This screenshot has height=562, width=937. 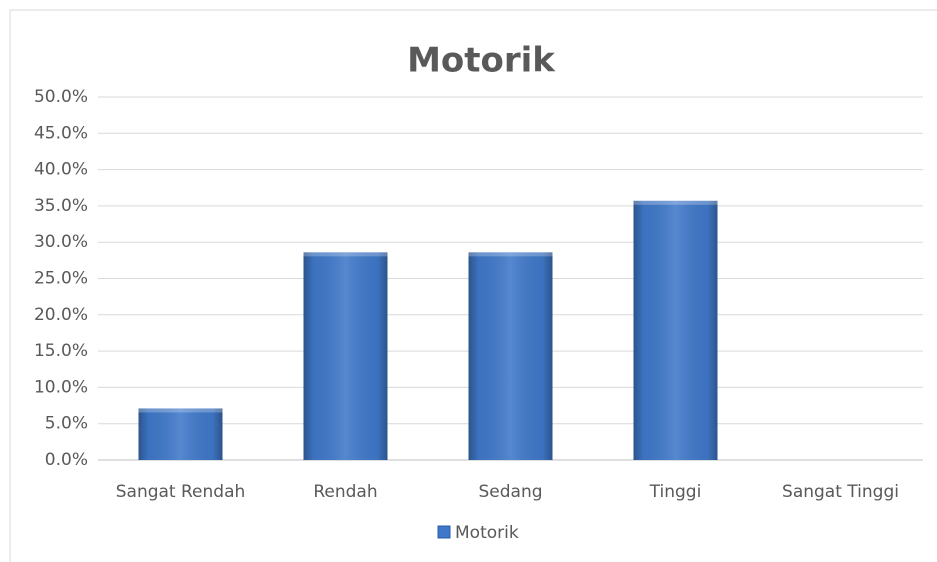 What do you see at coordinates (840, 492) in the screenshot?
I see `x-tick-label: Sangat Tinggi` at bounding box center [840, 492].